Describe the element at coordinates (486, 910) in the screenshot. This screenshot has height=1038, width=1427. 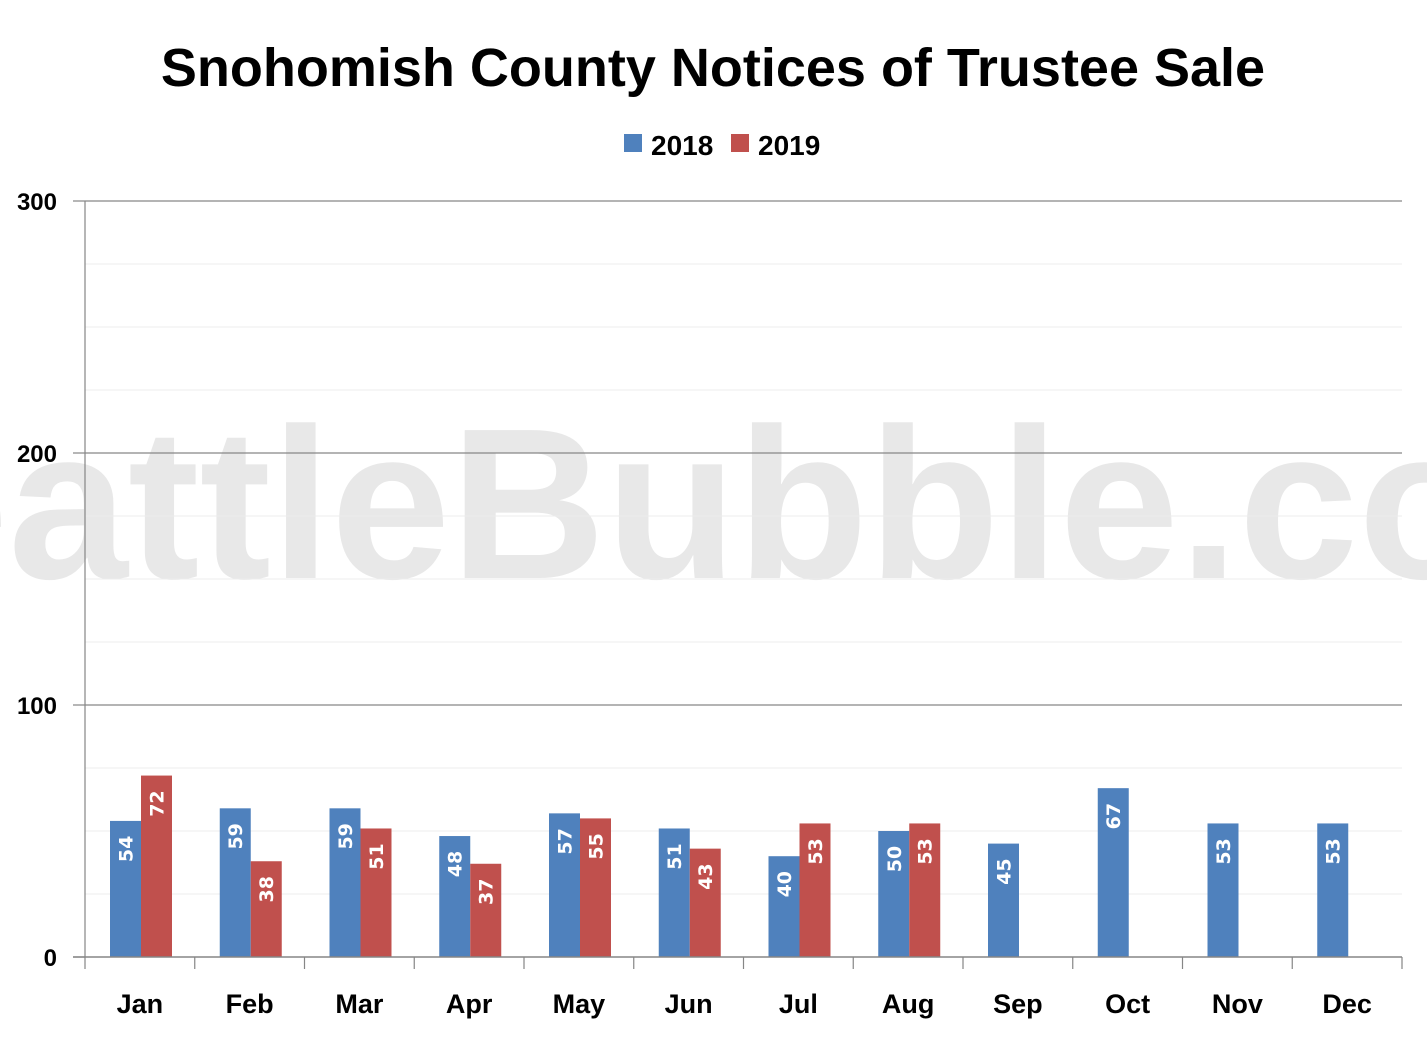
I see `bar-2019-apr` at that location.